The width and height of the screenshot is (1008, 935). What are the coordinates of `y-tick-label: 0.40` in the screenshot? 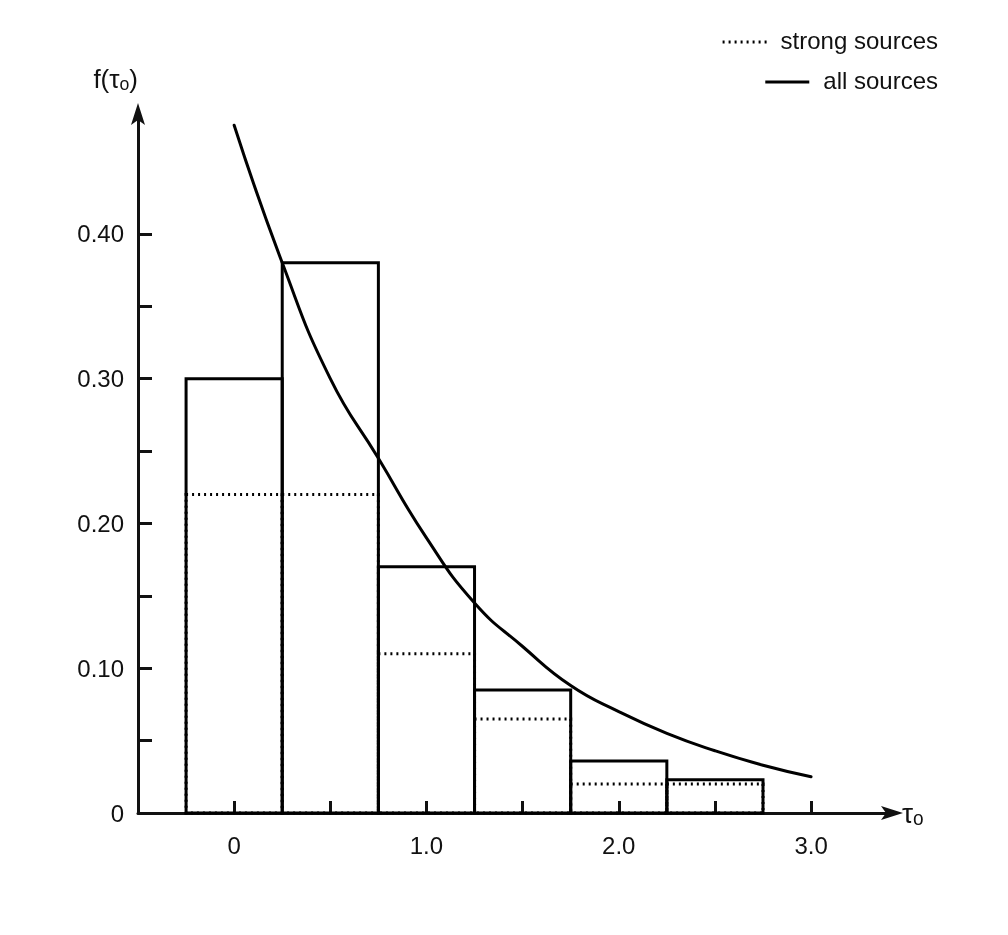 It's located at (100, 234).